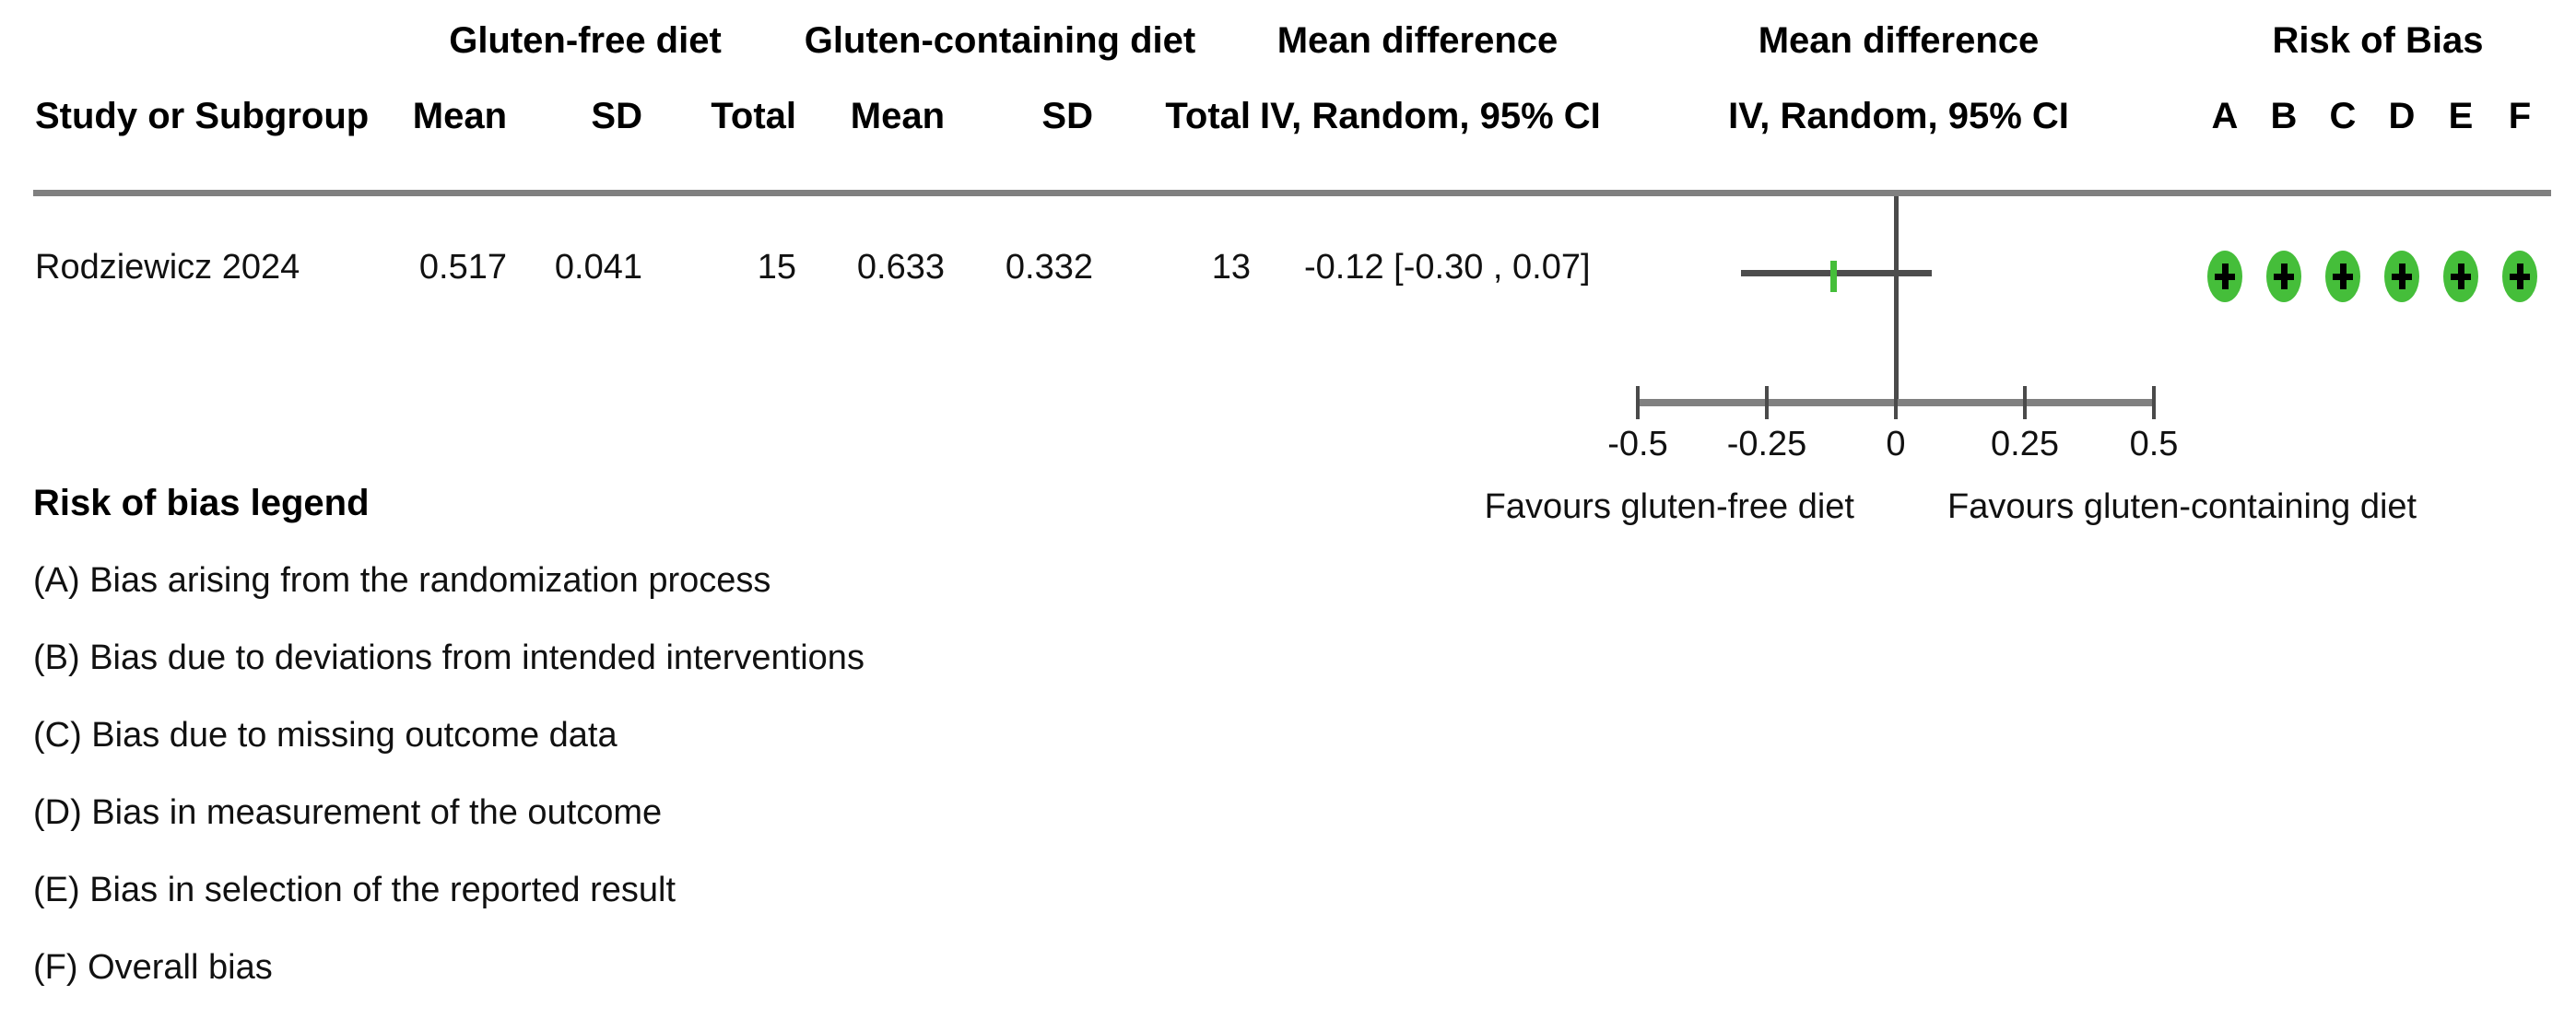 The width and height of the screenshot is (2576, 1019). What do you see at coordinates (2284, 116) in the screenshot?
I see `rob-letter-b: B` at bounding box center [2284, 116].